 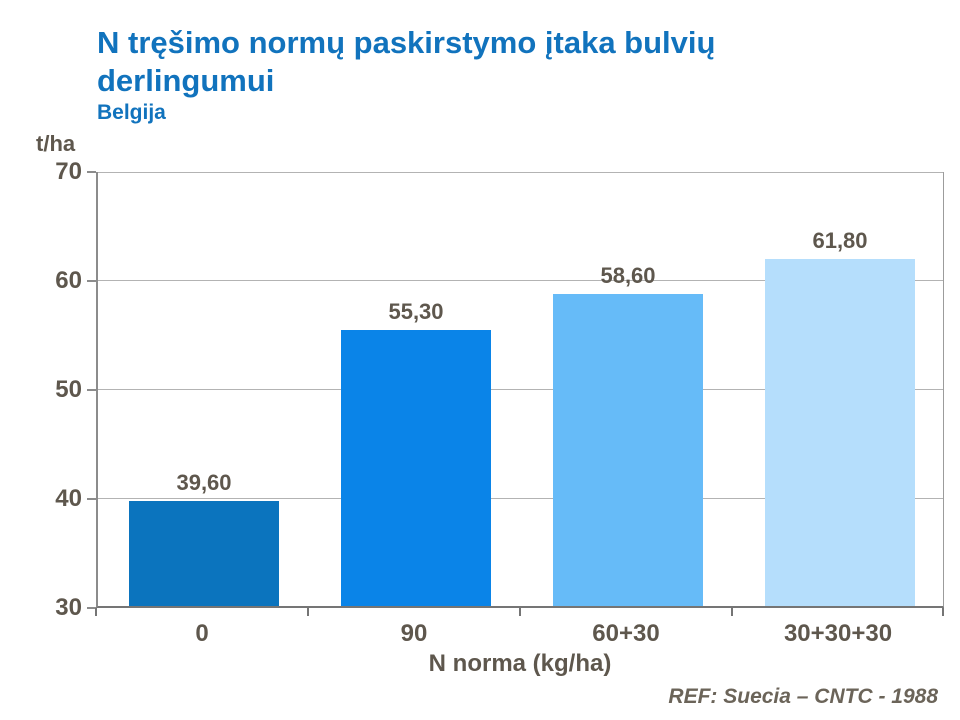 I want to click on x-tick-label: 30+30+30, so click(x=838, y=633).